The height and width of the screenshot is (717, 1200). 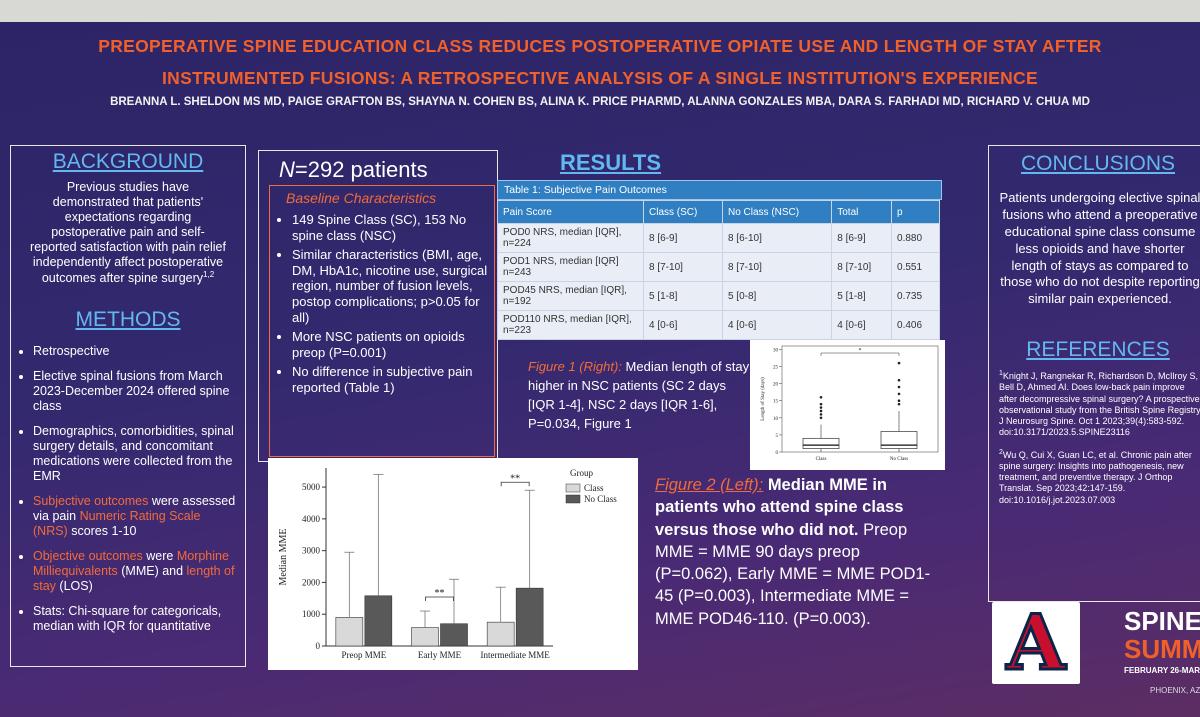 I want to click on header-cell: p, so click(x=915, y=212).